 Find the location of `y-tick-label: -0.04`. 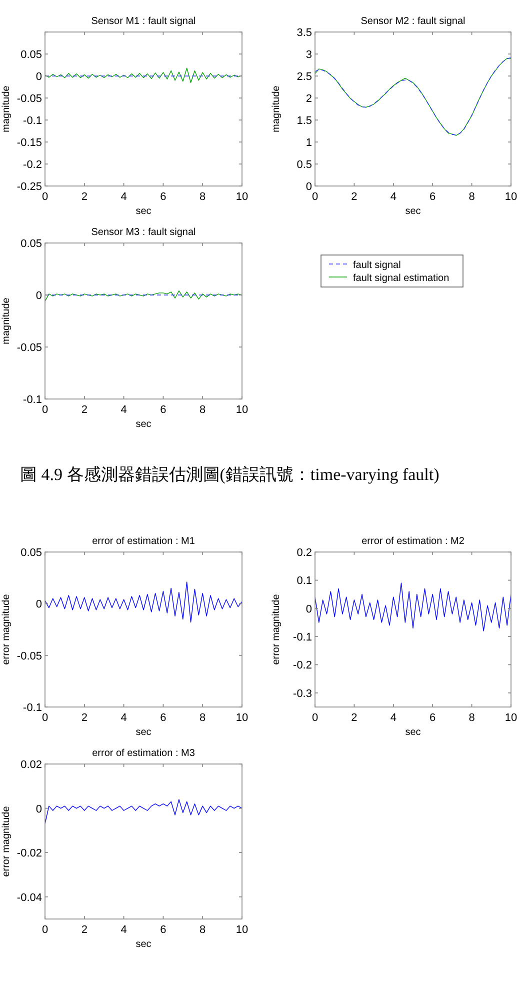

y-tick-label: -0.04 is located at coordinates (29, 898).